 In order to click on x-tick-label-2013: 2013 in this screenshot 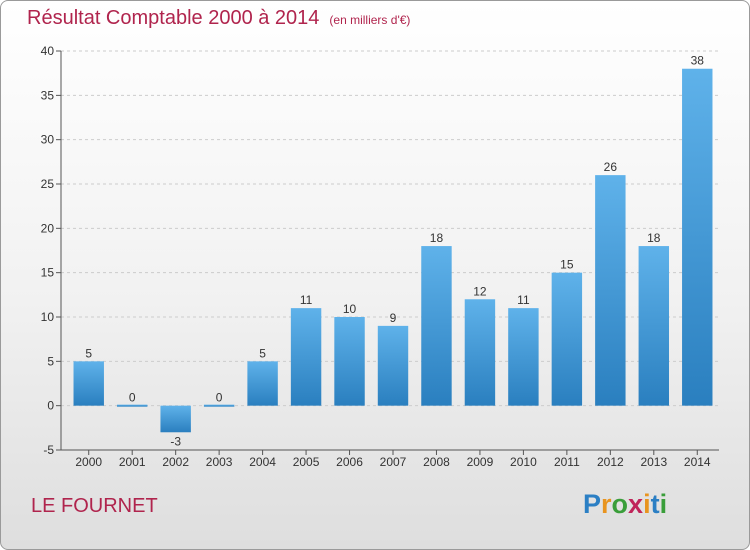, I will do `click(653, 462)`.